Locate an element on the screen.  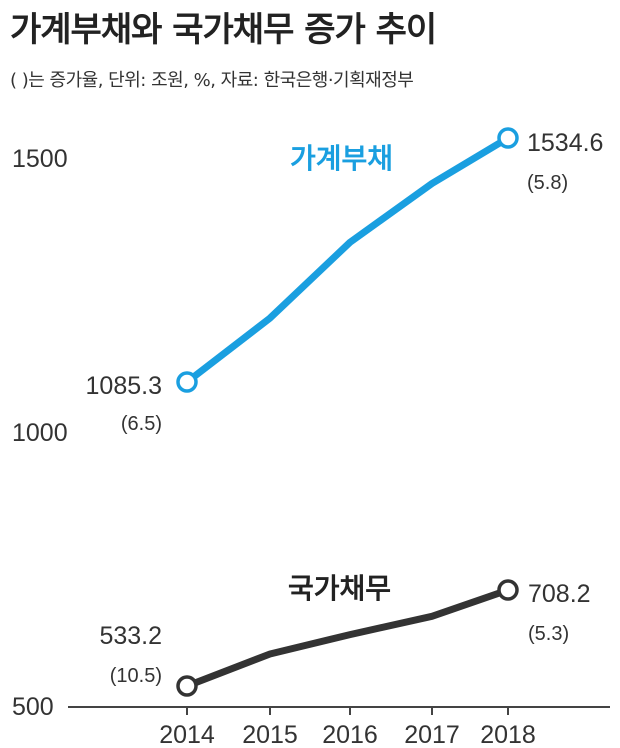
chart-subtitle: ( )는 증가율, 단위: 조원, %, 자료: 한국은행·기획재정부 is located at coordinates (212, 80).